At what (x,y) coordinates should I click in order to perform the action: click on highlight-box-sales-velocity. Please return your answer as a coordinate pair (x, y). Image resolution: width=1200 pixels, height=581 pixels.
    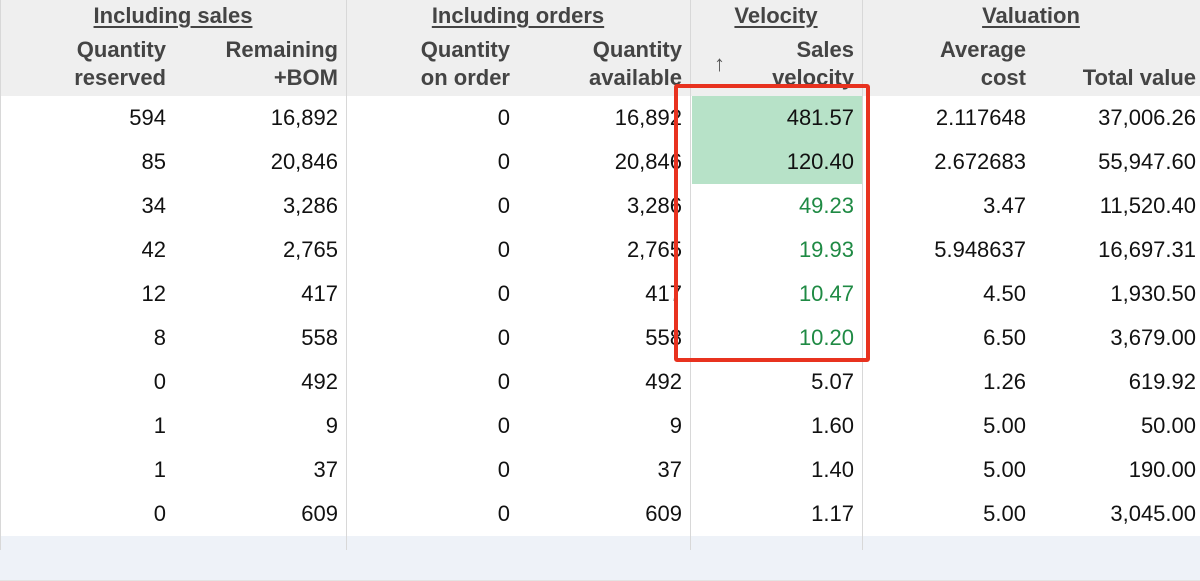
    Looking at the image, I should click on (772, 223).